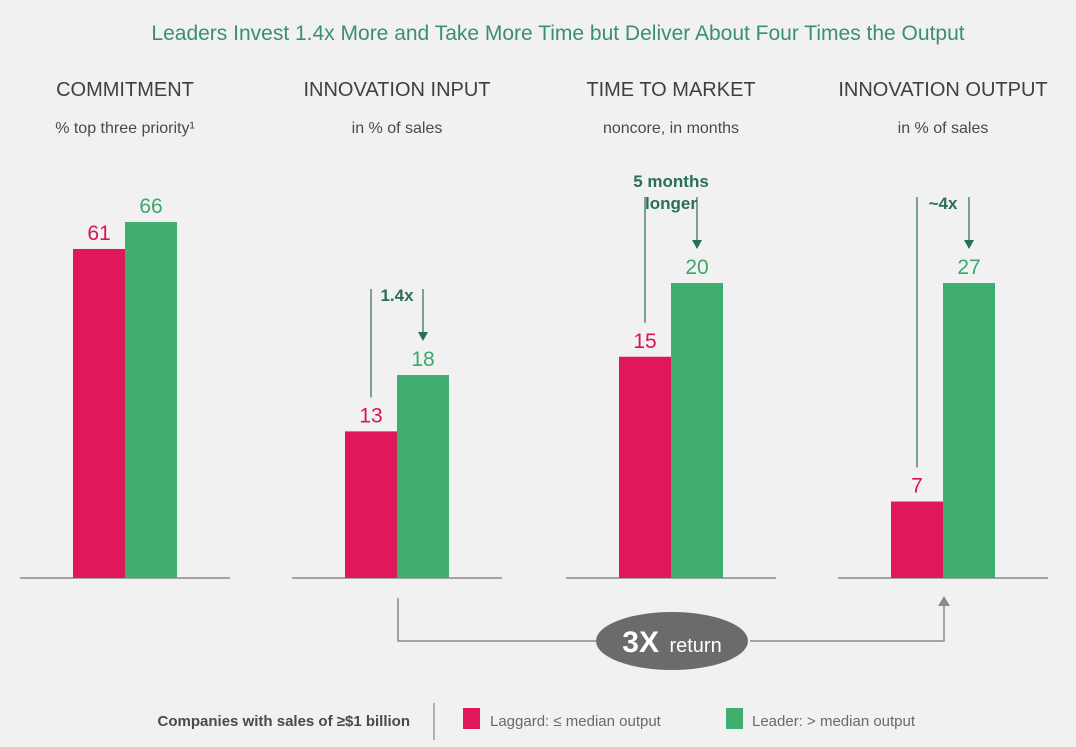 The image size is (1076, 747). I want to click on return-connector: 3X return, so click(673, 633).